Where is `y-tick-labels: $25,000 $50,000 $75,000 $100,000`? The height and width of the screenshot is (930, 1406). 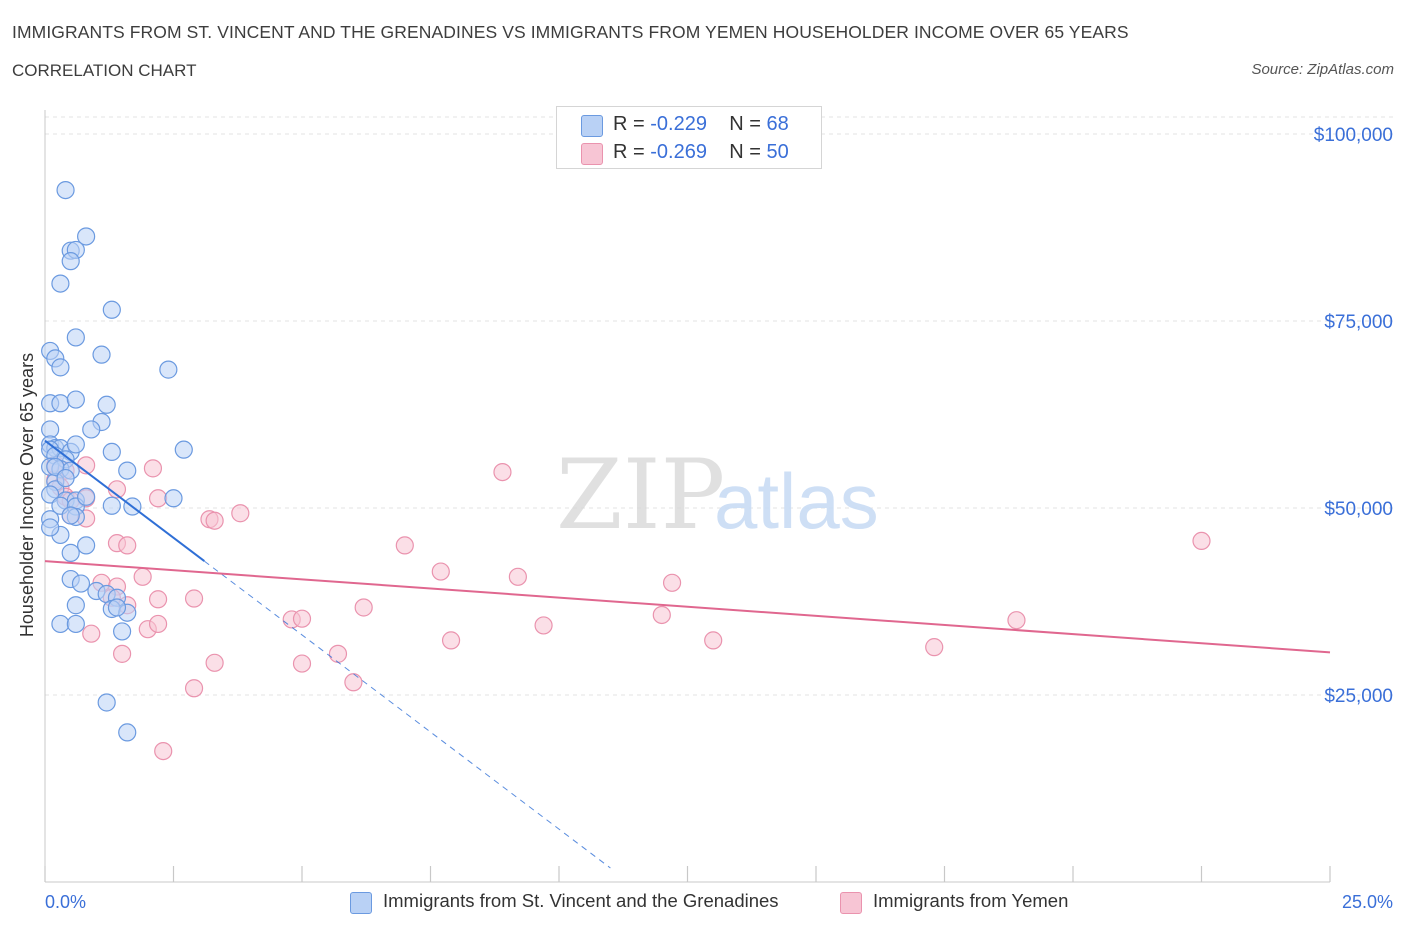
y-tick-labels: $25,000 $50,000 $75,000 $100,000 is located at coordinates (1353, 416).